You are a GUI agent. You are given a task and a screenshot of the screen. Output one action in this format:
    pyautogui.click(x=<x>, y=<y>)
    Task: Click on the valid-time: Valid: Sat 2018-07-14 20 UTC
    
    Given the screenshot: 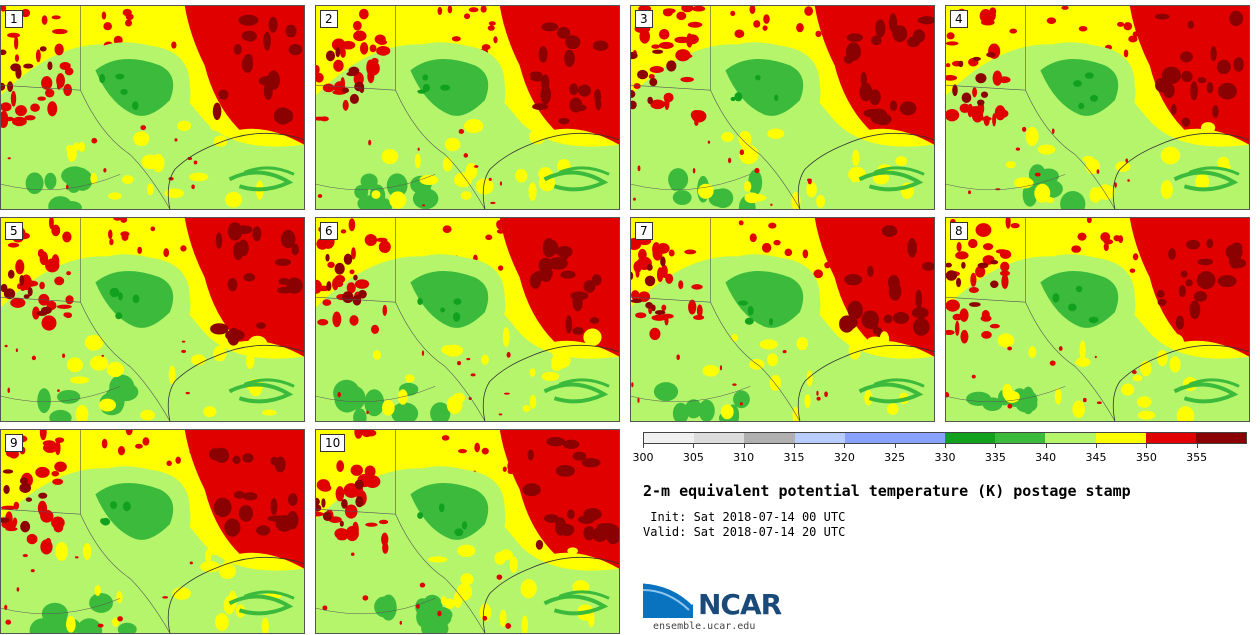 What is the action you would take?
    pyautogui.click(x=744, y=532)
    